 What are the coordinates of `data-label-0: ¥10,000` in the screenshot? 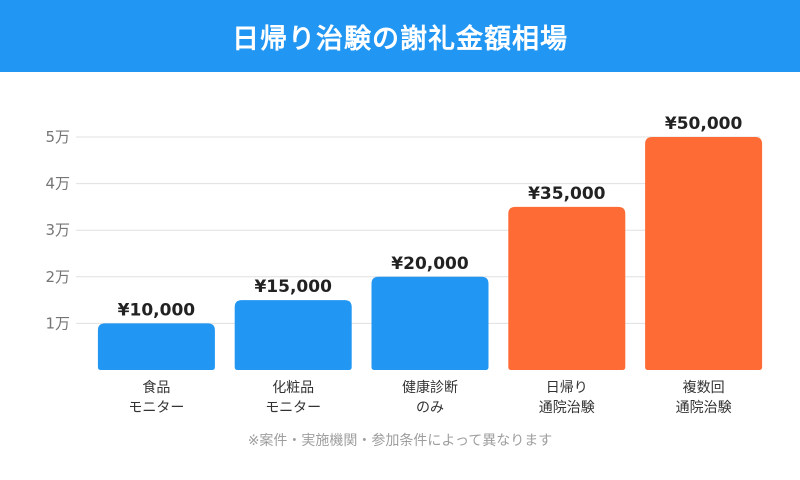 It's located at (157, 310).